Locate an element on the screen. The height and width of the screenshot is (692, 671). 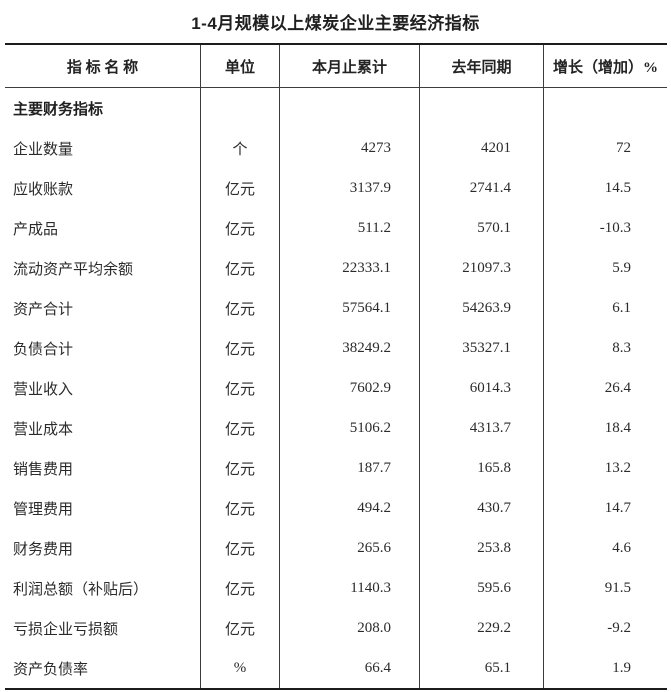
growth-value-cell: 14.7 is located at coordinates (617, 507).